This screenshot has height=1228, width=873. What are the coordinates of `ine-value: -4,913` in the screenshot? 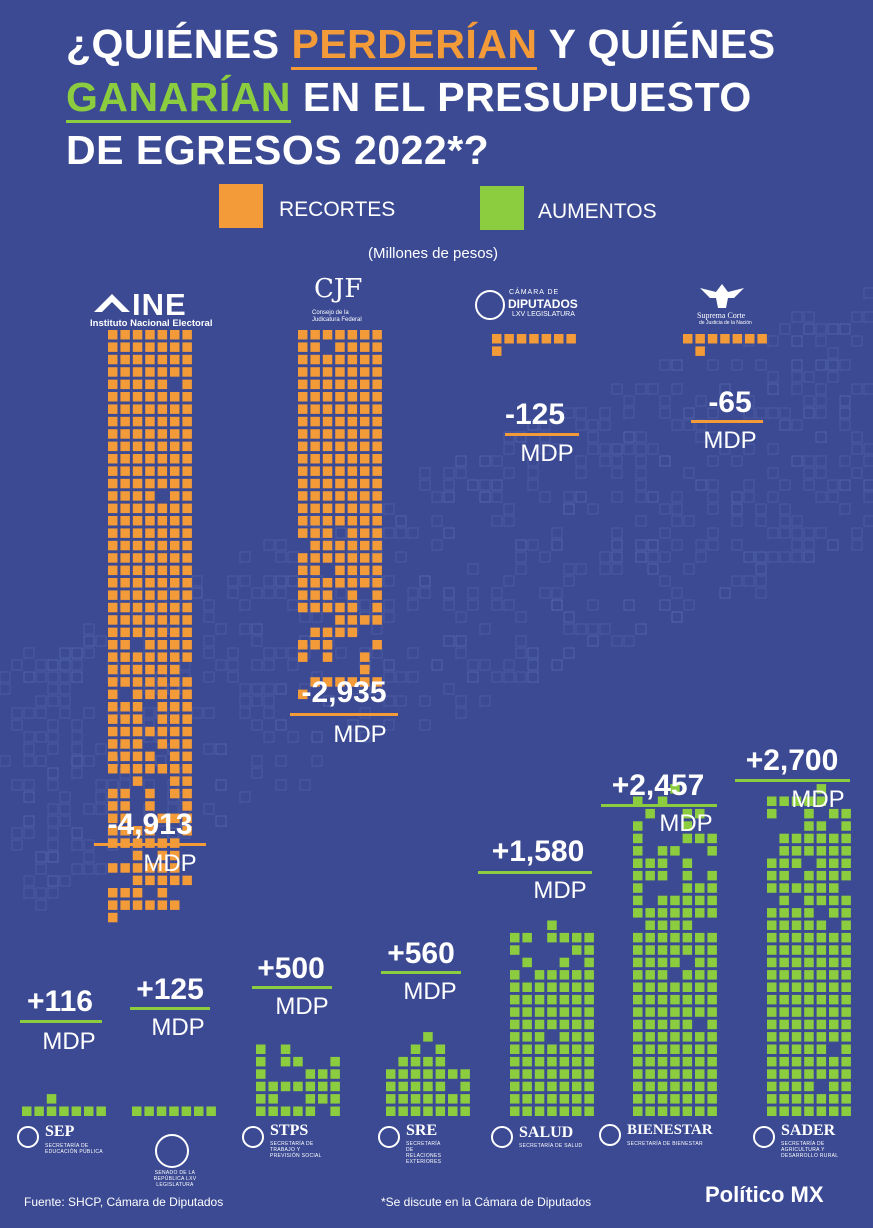 It's located at (150, 824).